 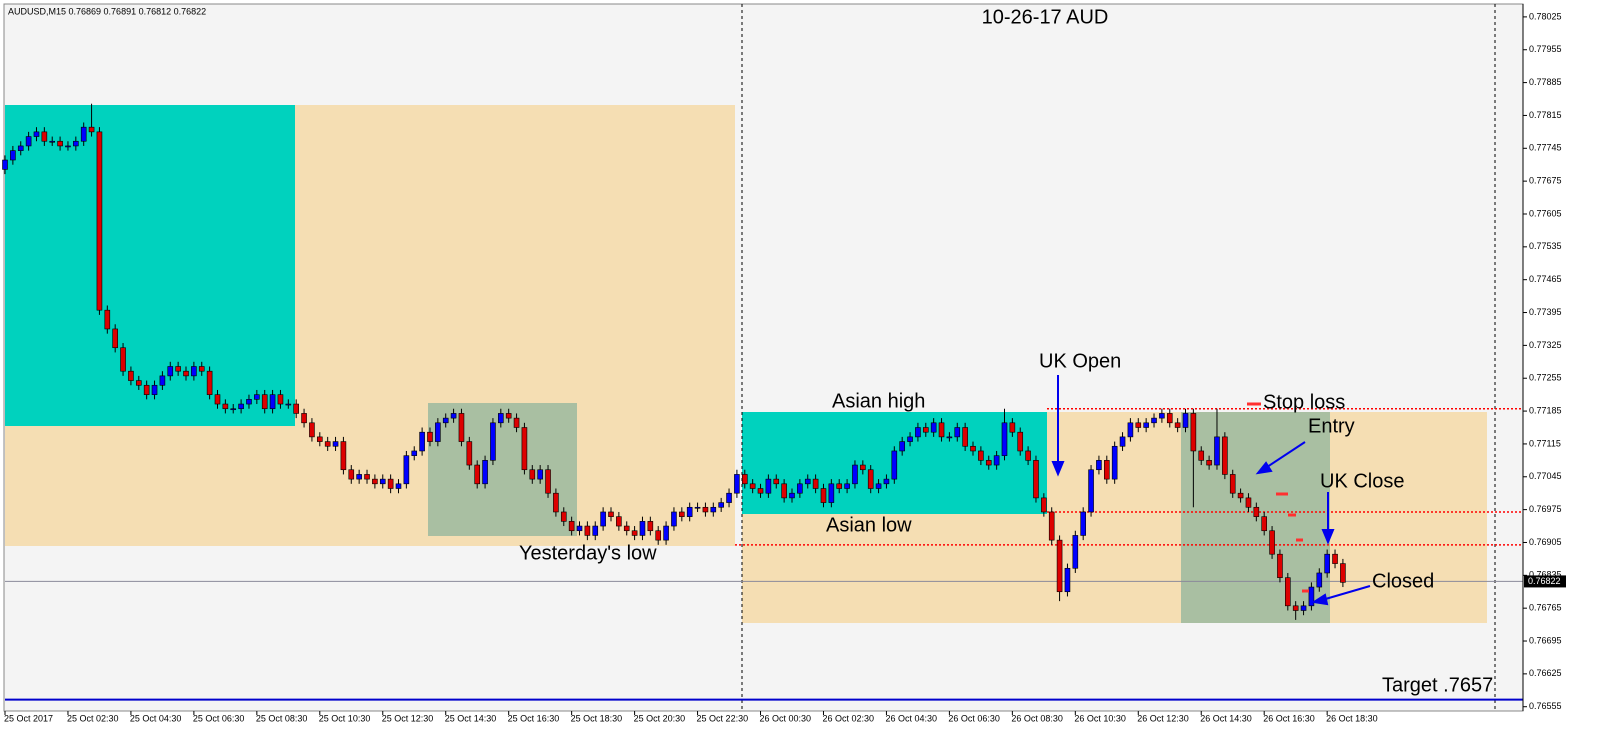 I want to click on x-tick-label: 25 Oct 20:30, so click(x=660, y=718).